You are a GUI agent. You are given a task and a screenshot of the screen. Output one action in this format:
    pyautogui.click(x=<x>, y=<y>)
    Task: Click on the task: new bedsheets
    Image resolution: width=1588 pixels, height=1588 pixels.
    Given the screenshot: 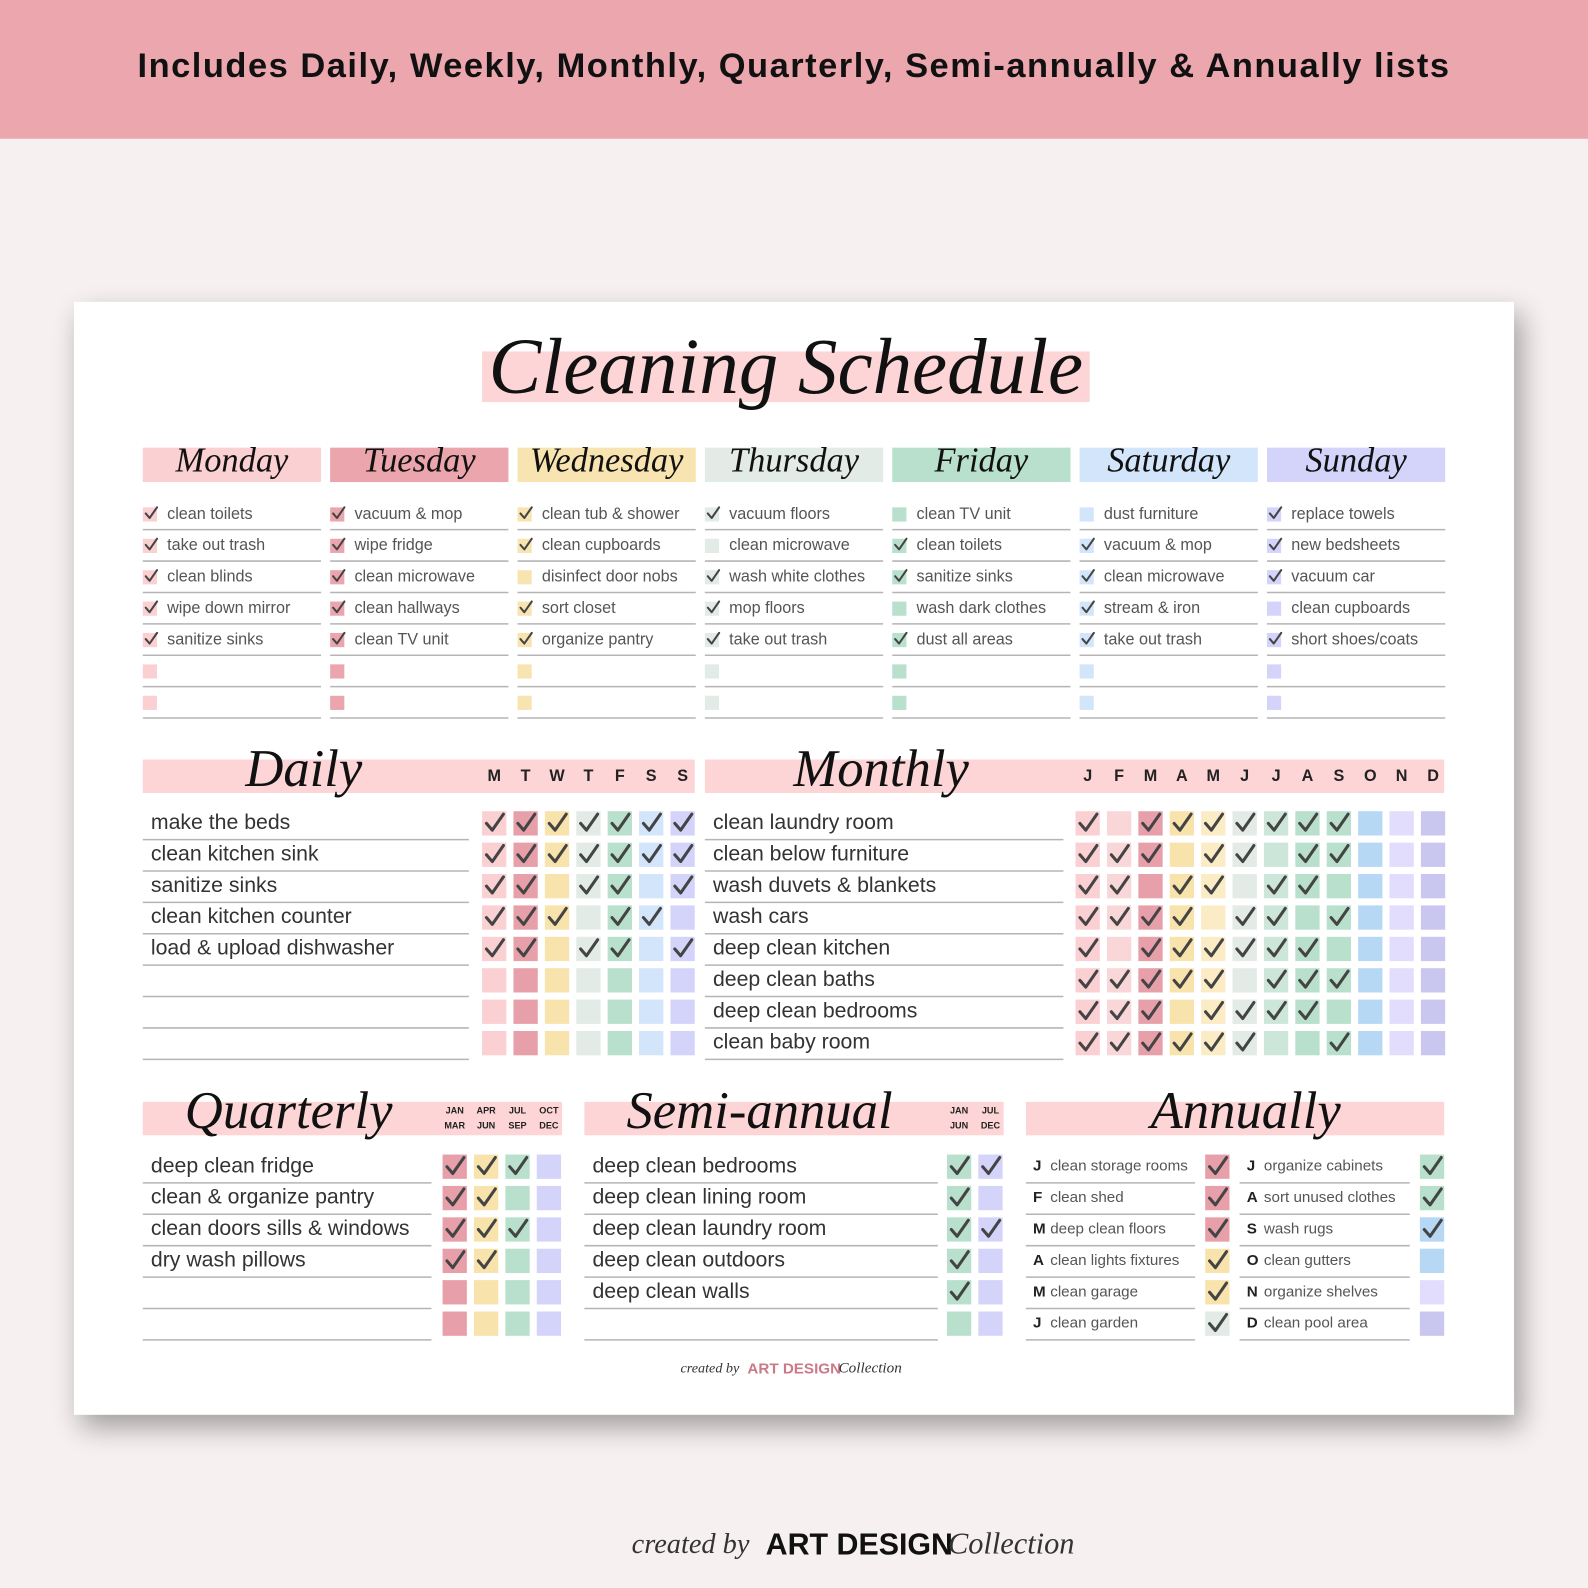 What is the action you would take?
    pyautogui.click(x=1345, y=545)
    